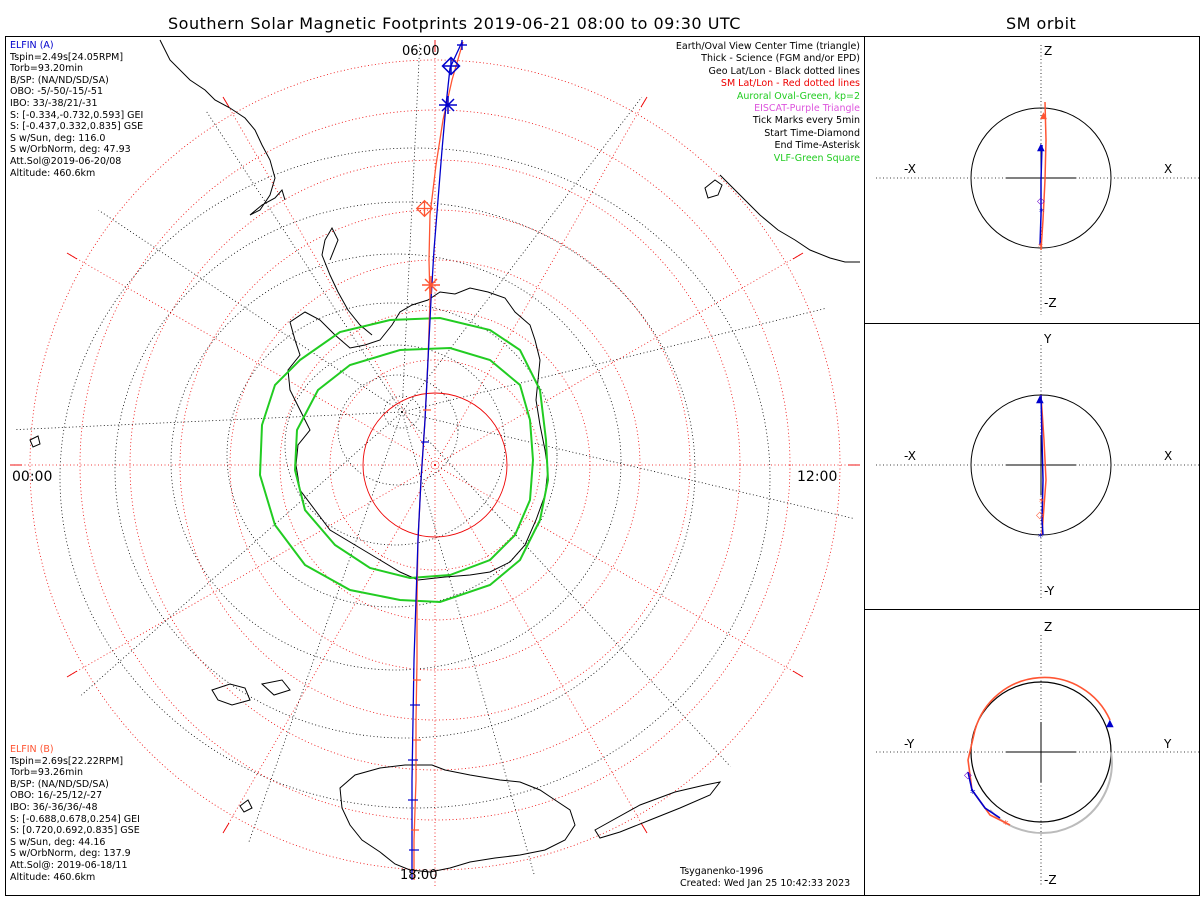  I want to click on panel2-bottom-label: -Y, so click(1049, 591).